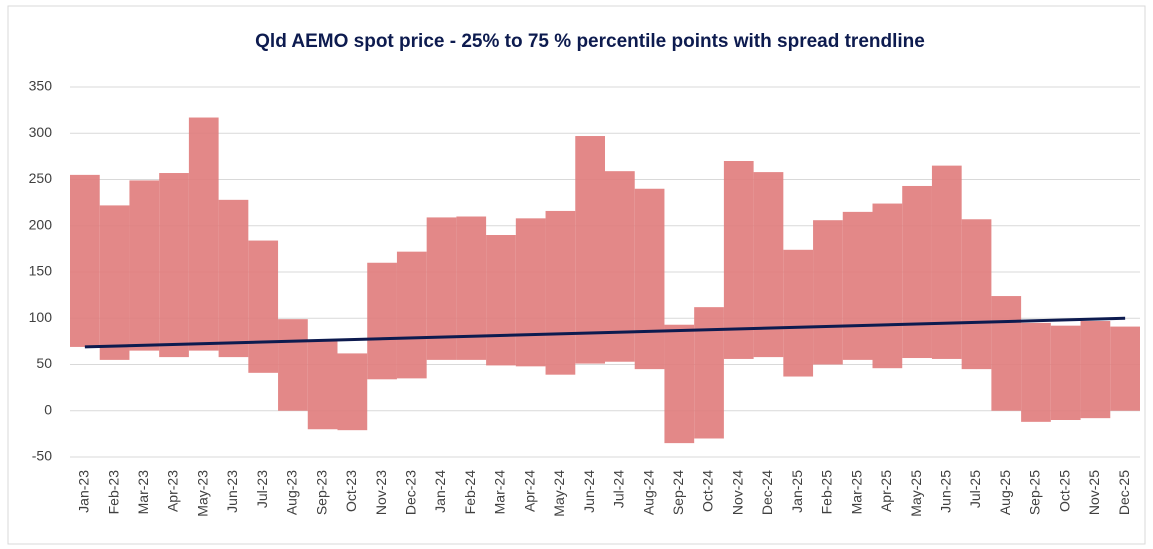  What do you see at coordinates (470, 492) in the screenshot?
I see `x-tick-label: Feb-24` at bounding box center [470, 492].